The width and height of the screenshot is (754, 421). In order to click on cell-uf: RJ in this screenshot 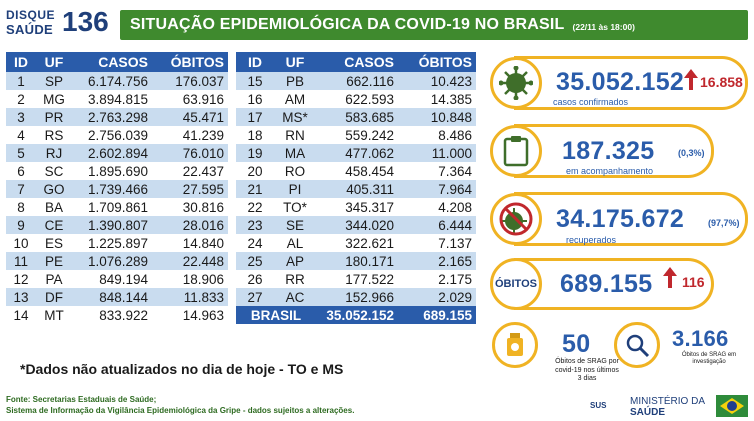, I will do `click(54, 153)`.